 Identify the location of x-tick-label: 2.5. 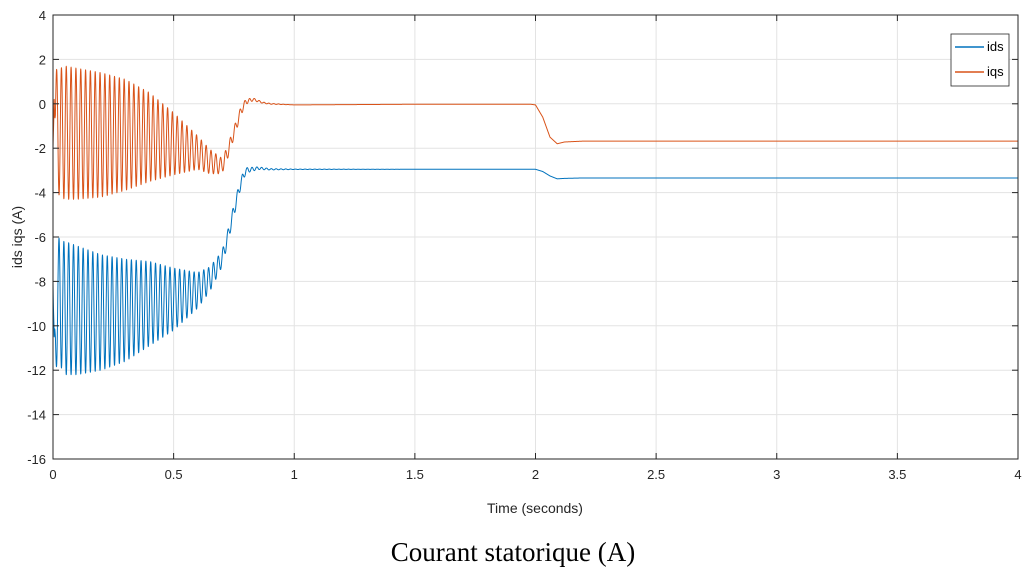
(656, 474).